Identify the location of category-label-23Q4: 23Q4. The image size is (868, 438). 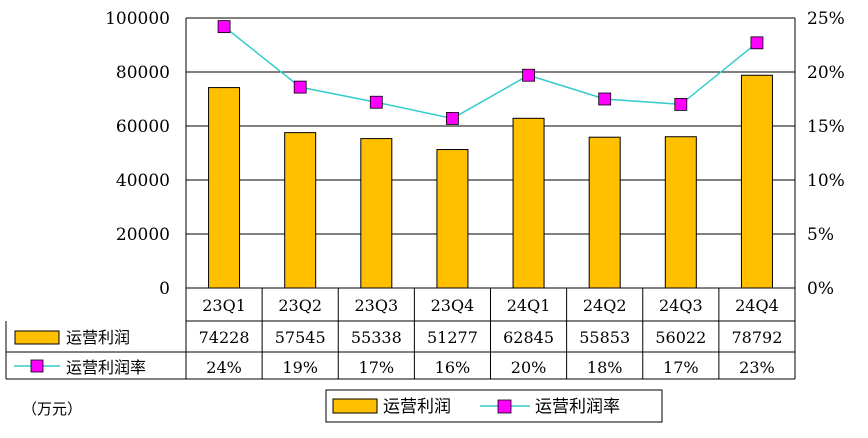
(453, 305).